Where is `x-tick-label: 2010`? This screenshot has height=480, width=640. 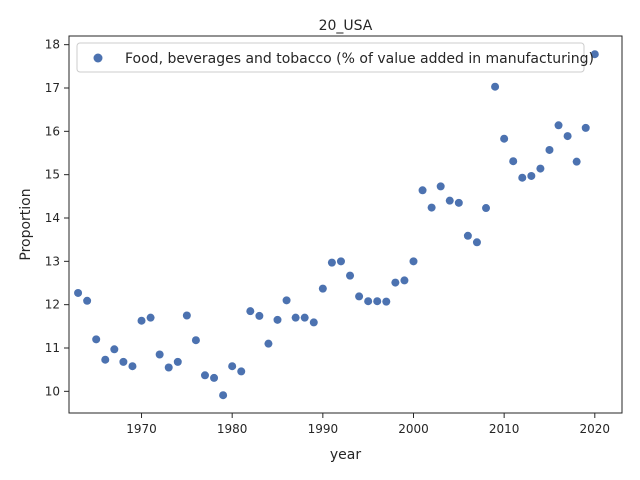 x-tick-label: 2010 is located at coordinates (504, 429).